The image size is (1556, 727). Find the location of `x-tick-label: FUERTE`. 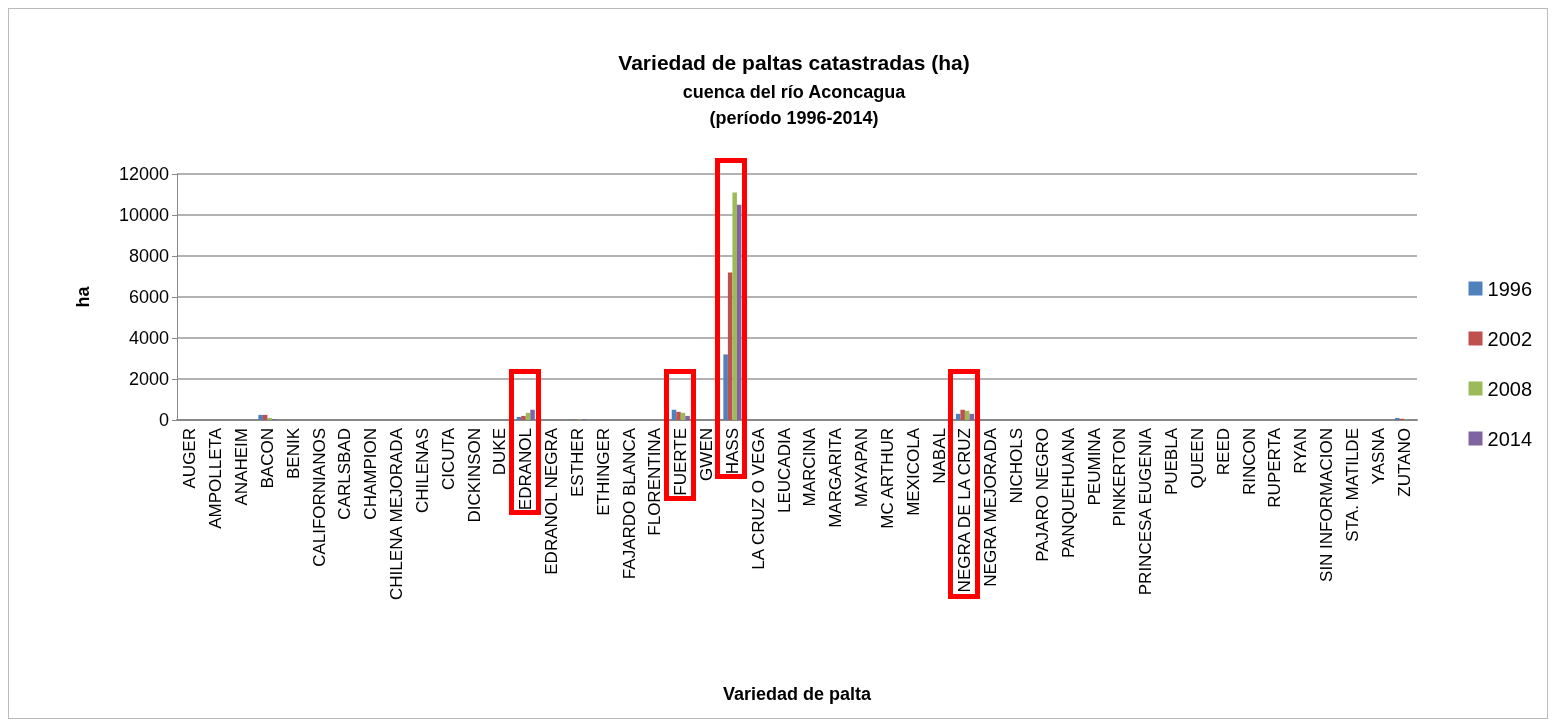

x-tick-label: FUERTE is located at coordinates (681, 462).